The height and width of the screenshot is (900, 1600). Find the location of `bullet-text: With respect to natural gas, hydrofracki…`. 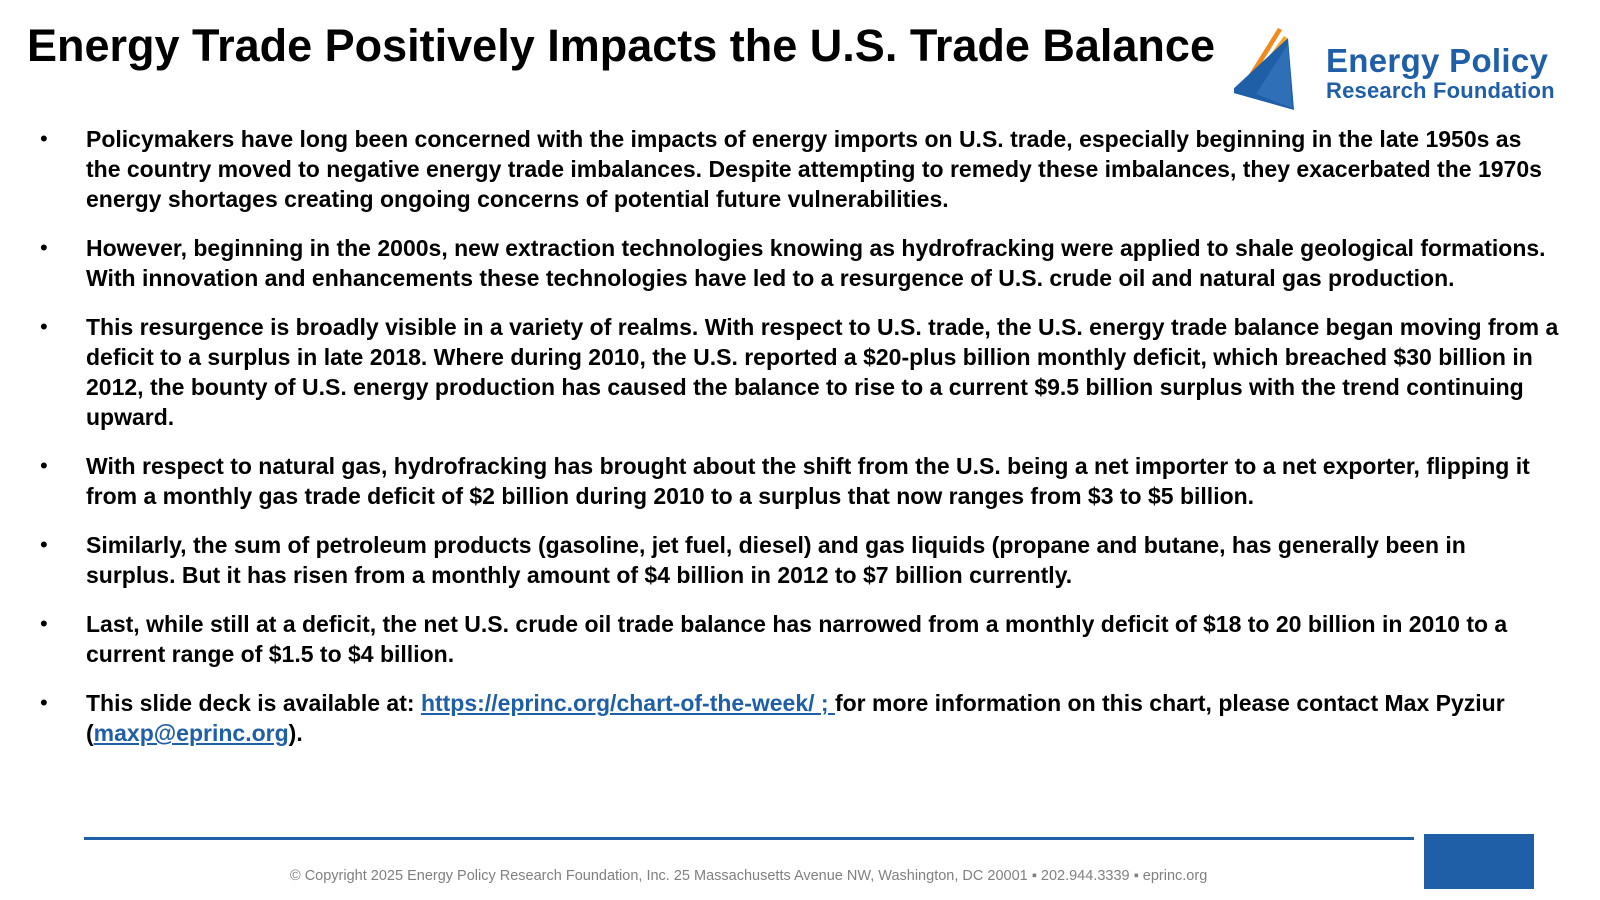

bullet-text: With respect to natural gas, hydrofracki… is located at coordinates (808, 481).